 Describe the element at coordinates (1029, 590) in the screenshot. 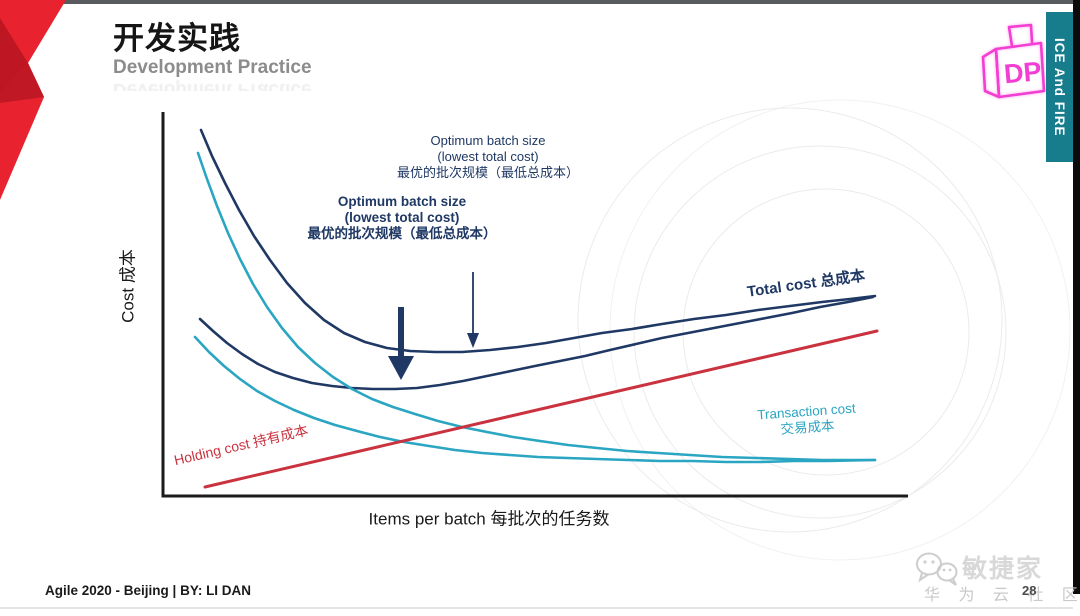

I see `page-number: 28` at that location.